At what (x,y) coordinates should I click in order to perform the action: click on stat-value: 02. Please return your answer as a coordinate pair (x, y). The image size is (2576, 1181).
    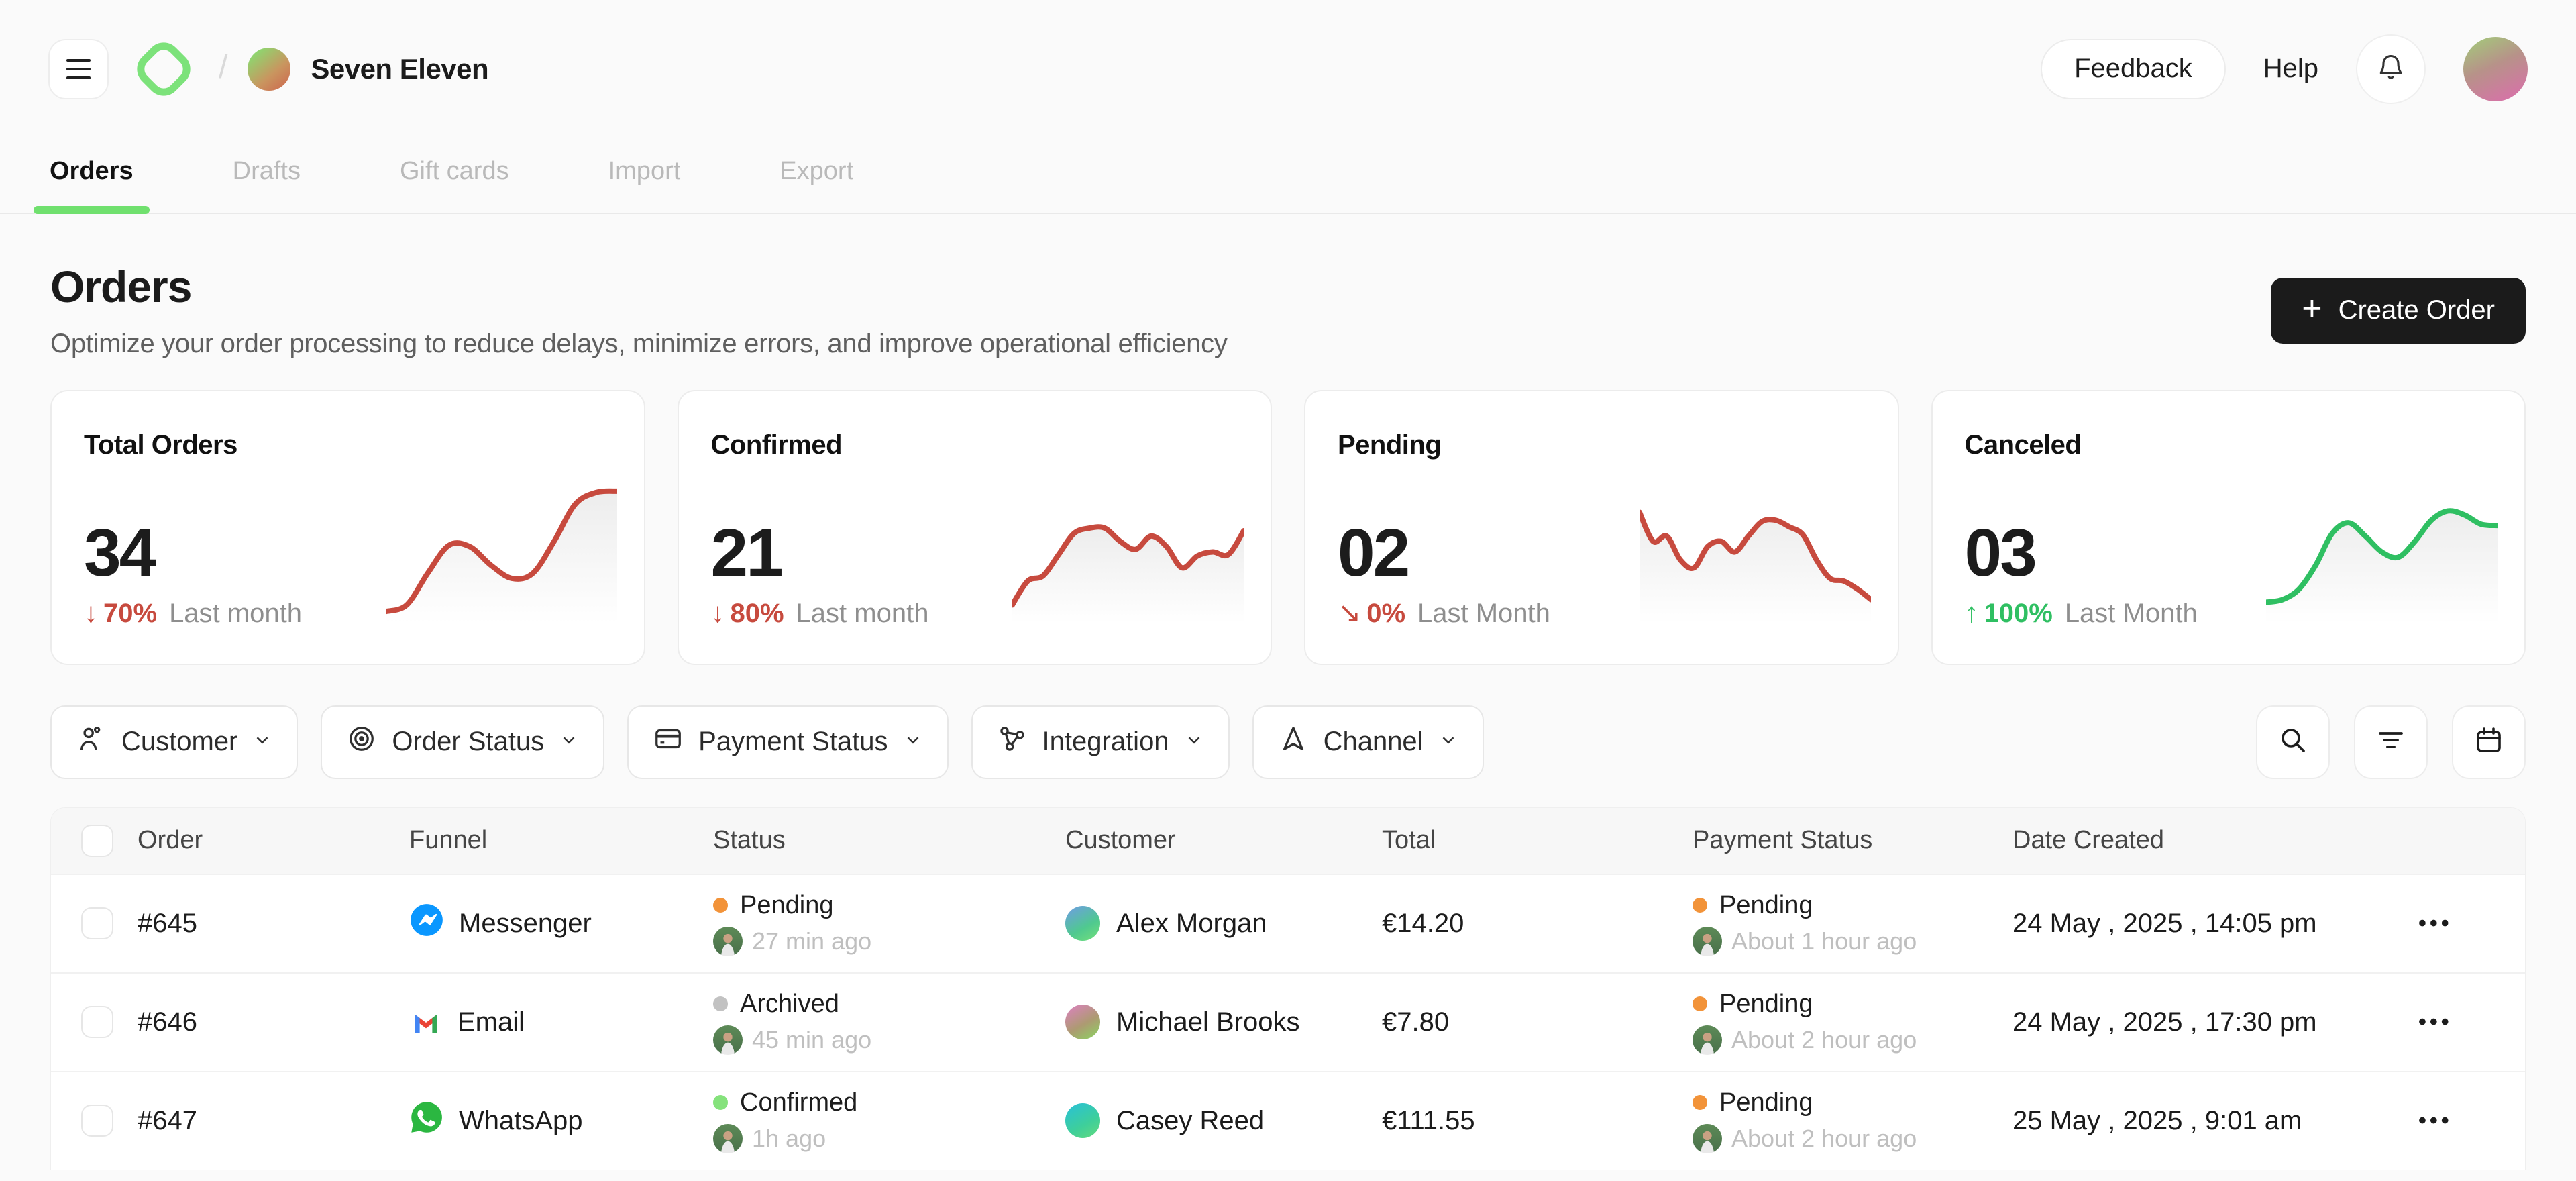
    Looking at the image, I should click on (1374, 552).